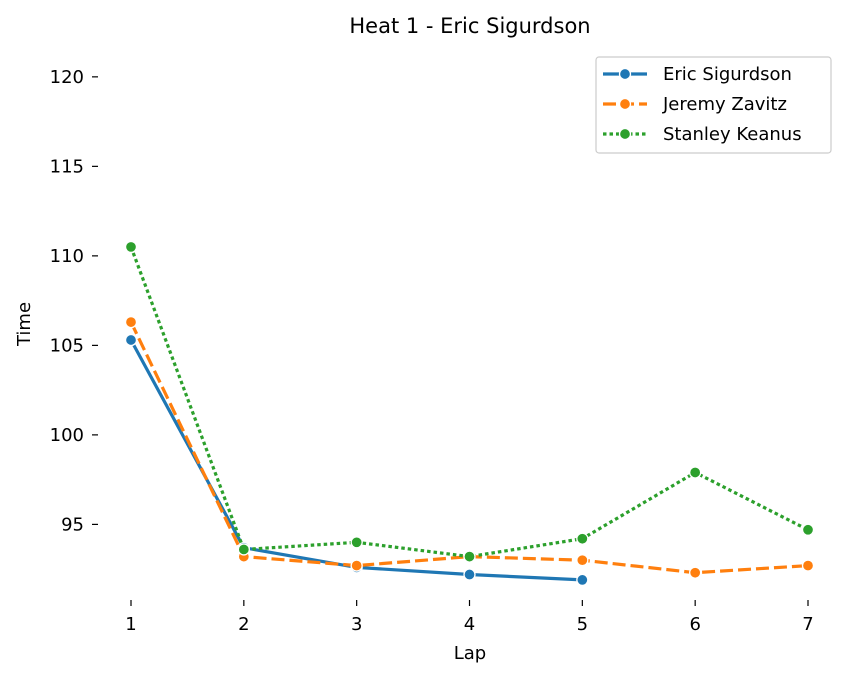 The height and width of the screenshot is (678, 856). What do you see at coordinates (67, 435) in the screenshot?
I see `y-tick-label: 100` at bounding box center [67, 435].